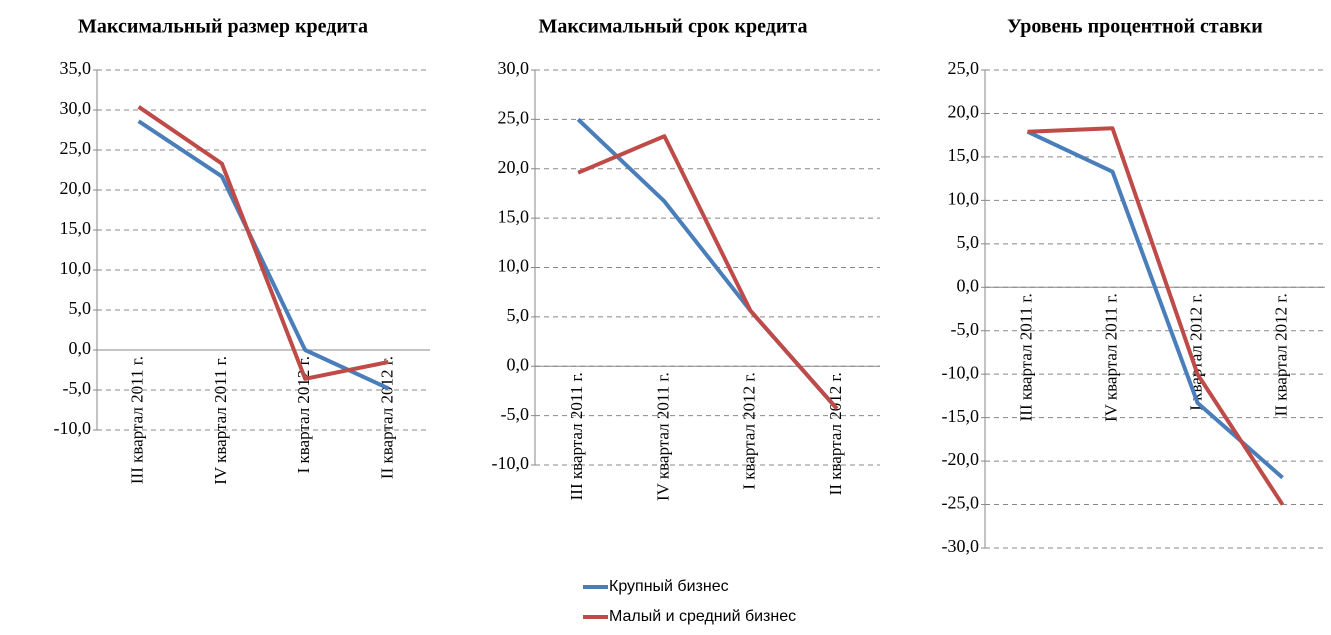  Describe the element at coordinates (702, 616) in the screenshot. I see `legend-label: Малый и средний бизнес` at that location.